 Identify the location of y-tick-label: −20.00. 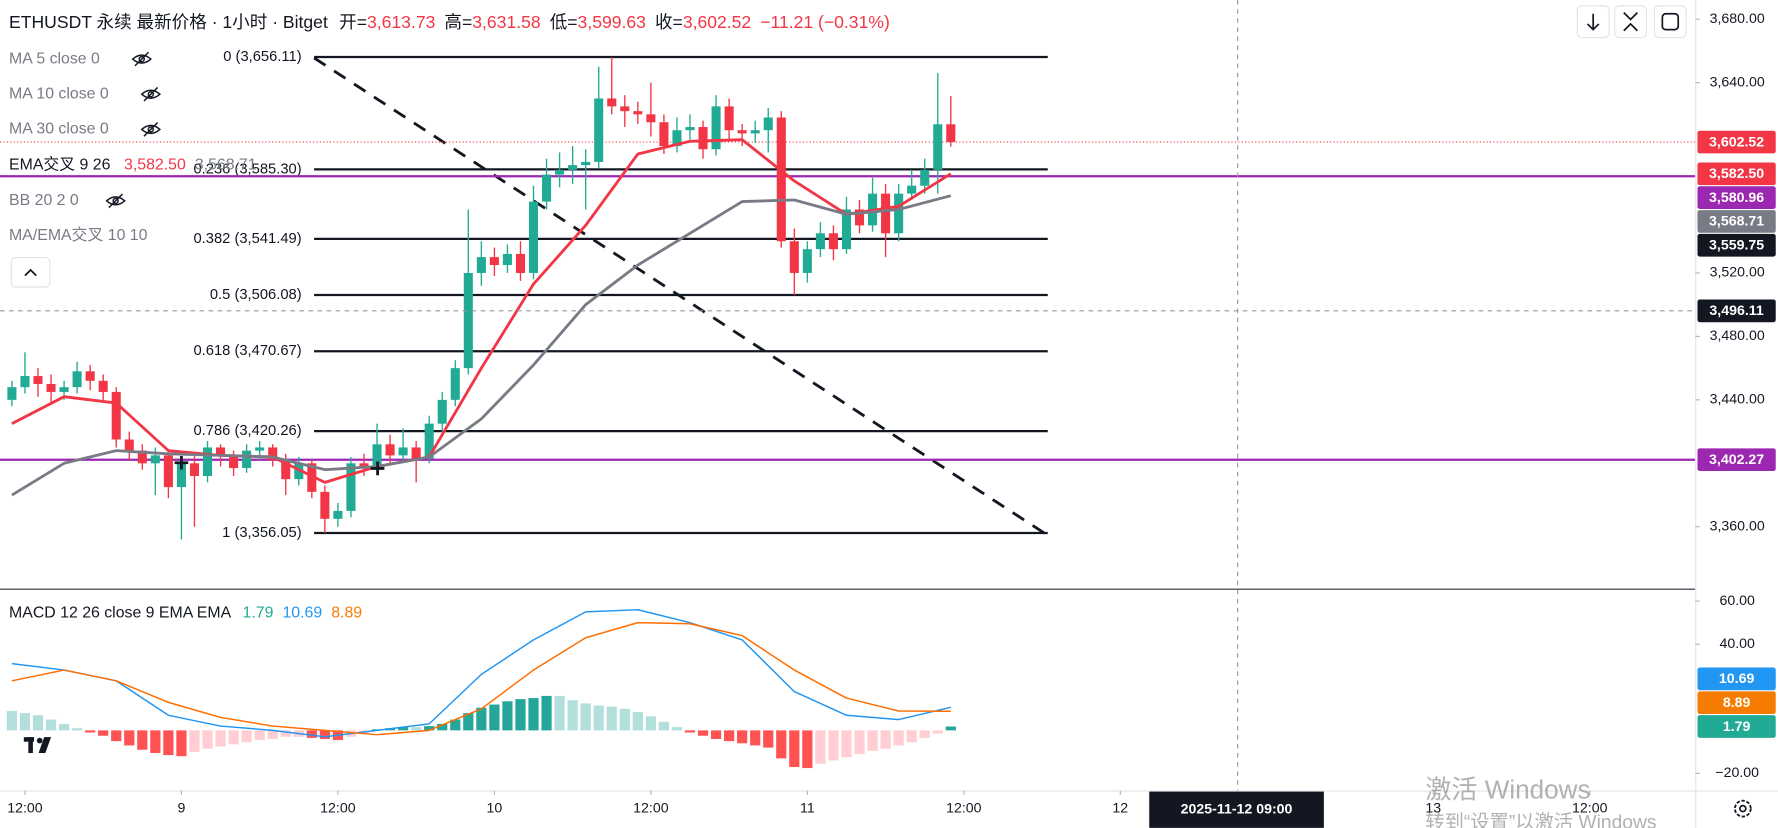
(1737, 773).